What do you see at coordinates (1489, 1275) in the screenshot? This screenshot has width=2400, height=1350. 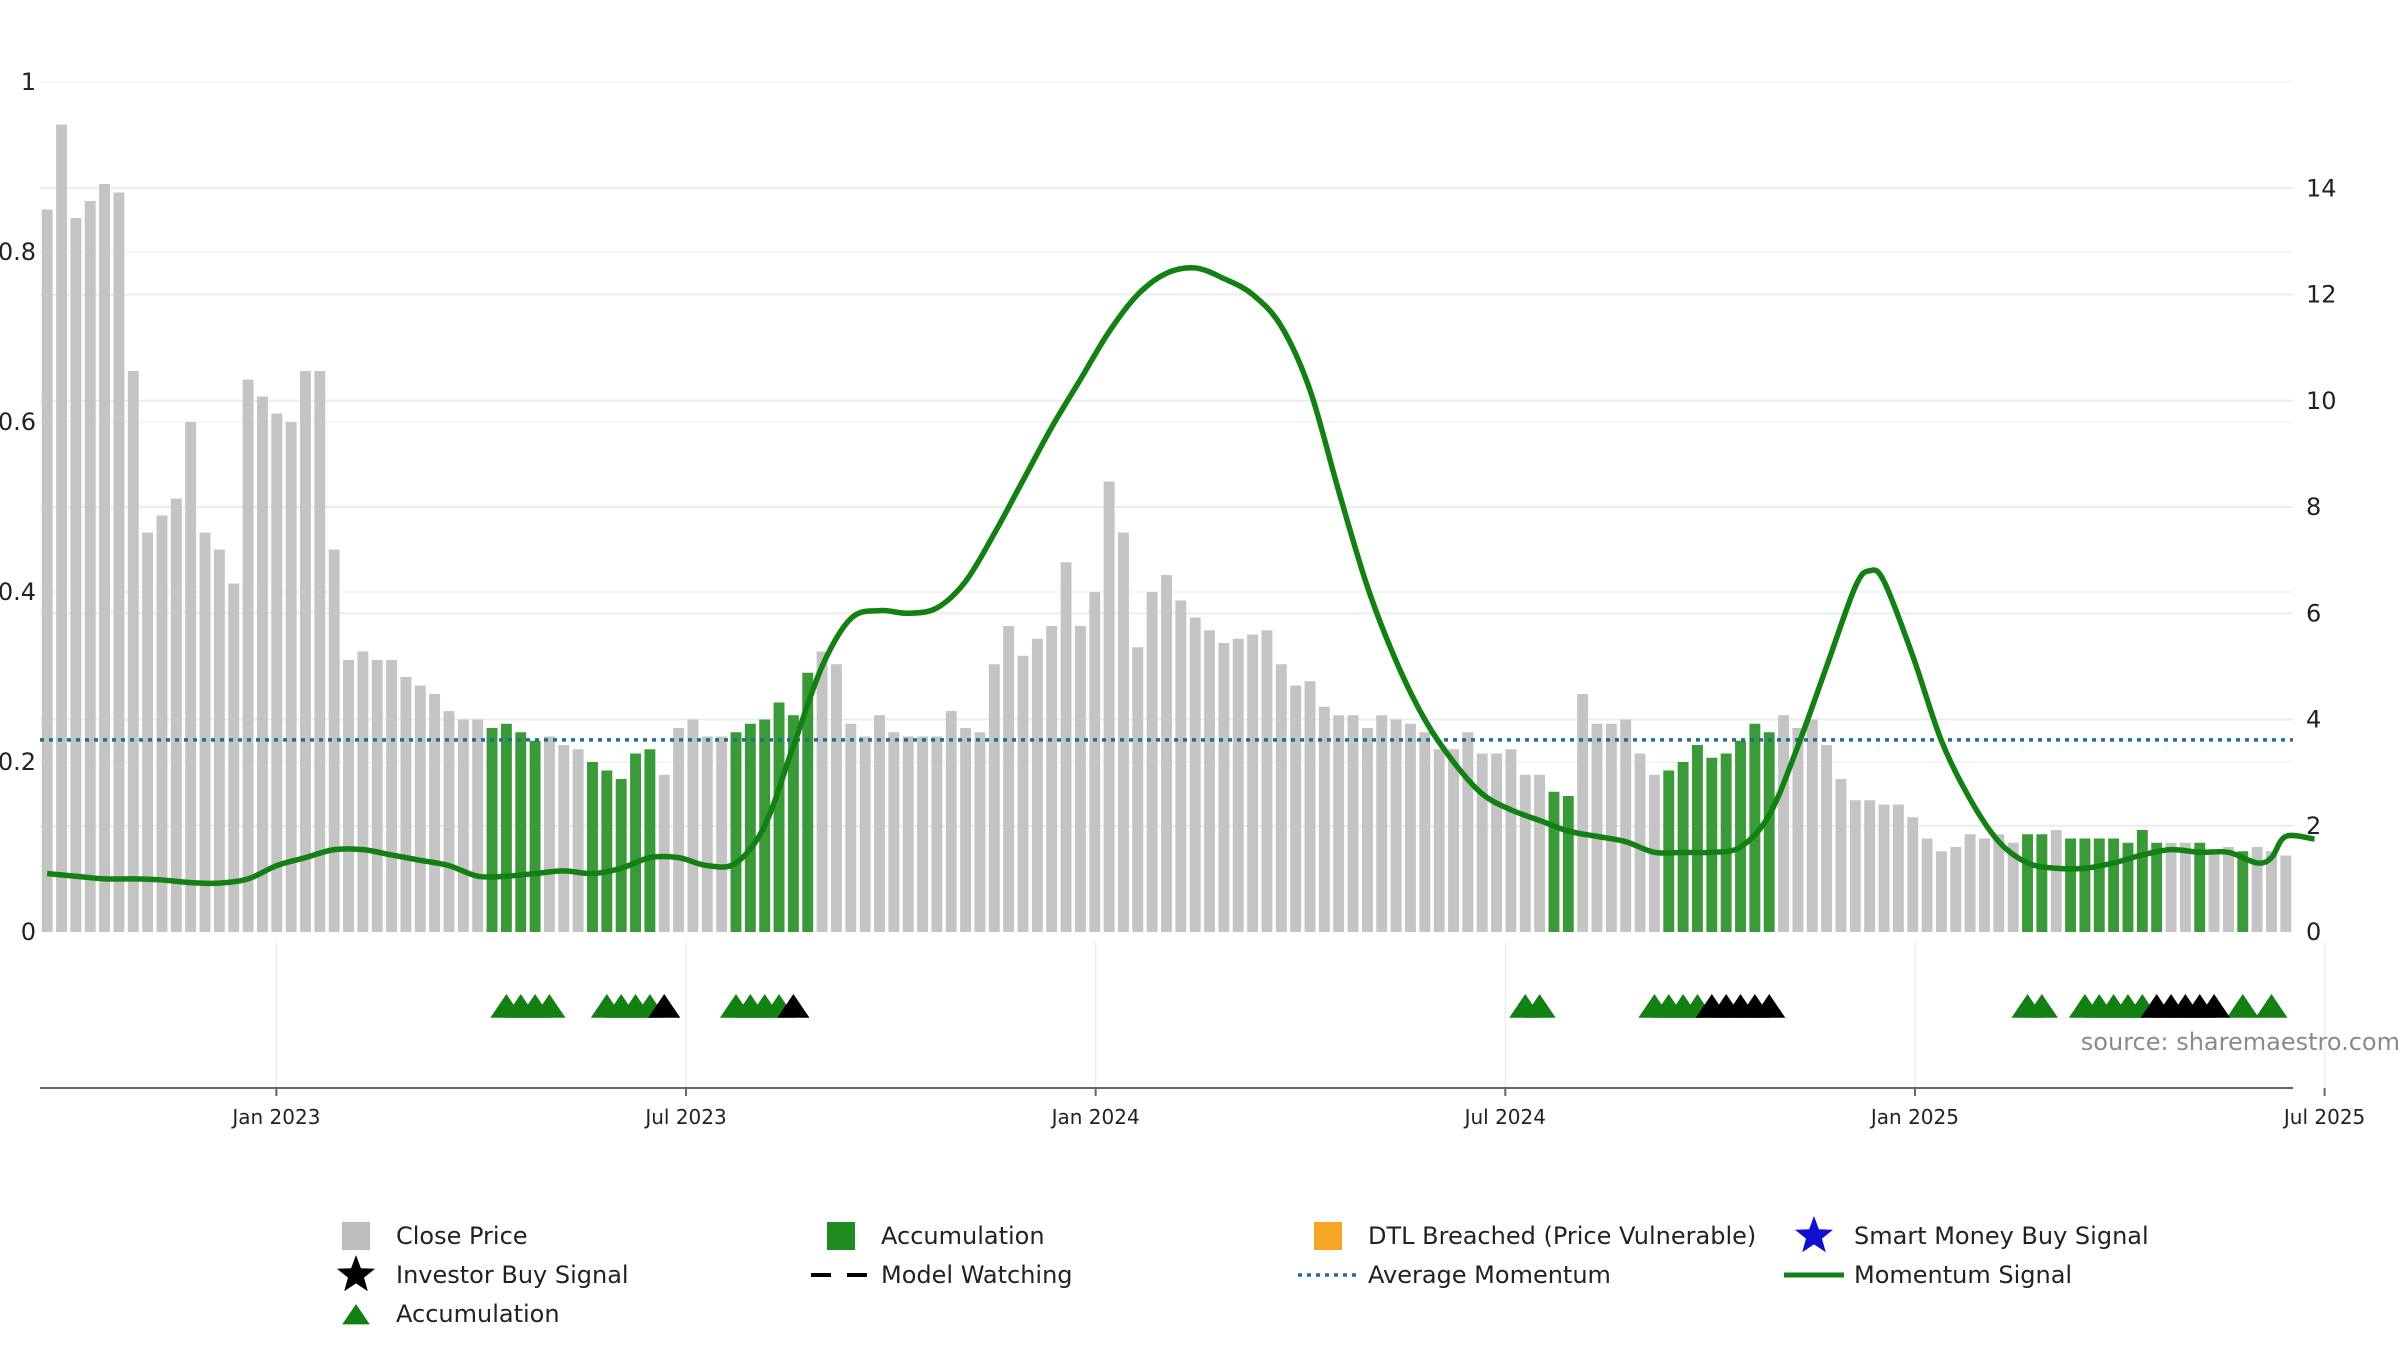 I see `legend-label: Average Momentum` at bounding box center [1489, 1275].